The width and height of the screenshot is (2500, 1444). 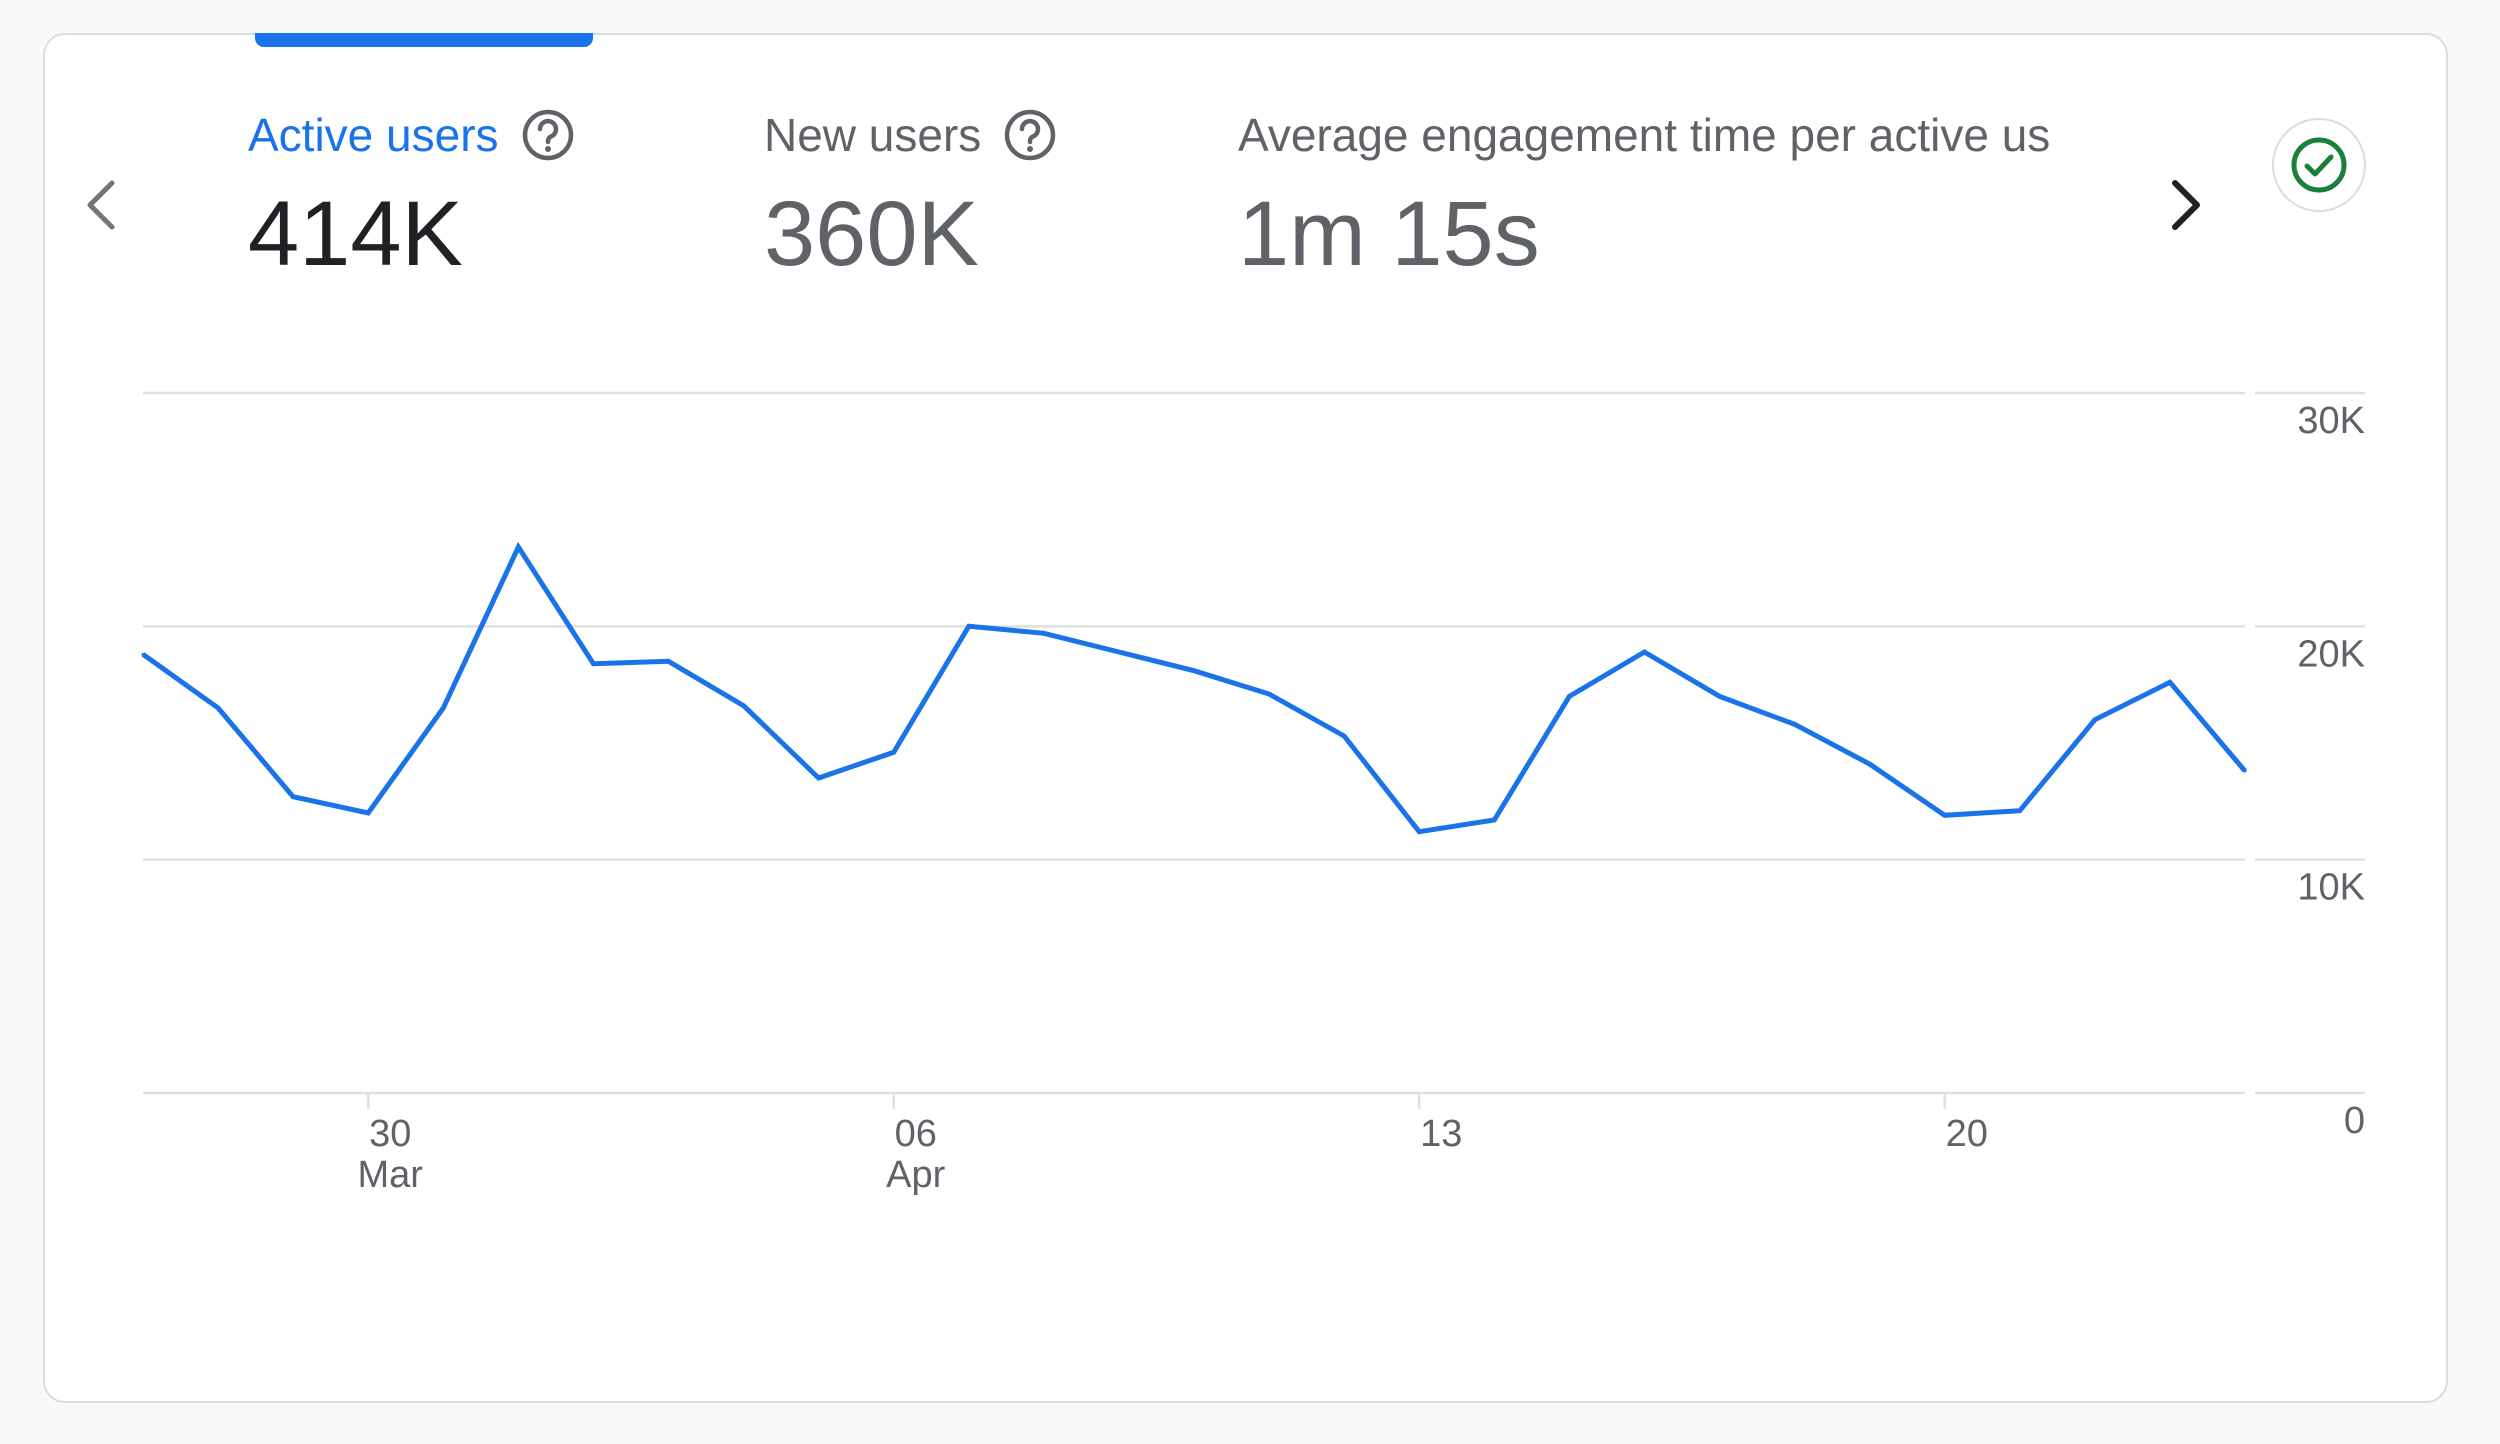 What do you see at coordinates (373, 135) in the screenshot?
I see `tab-label: Active users` at bounding box center [373, 135].